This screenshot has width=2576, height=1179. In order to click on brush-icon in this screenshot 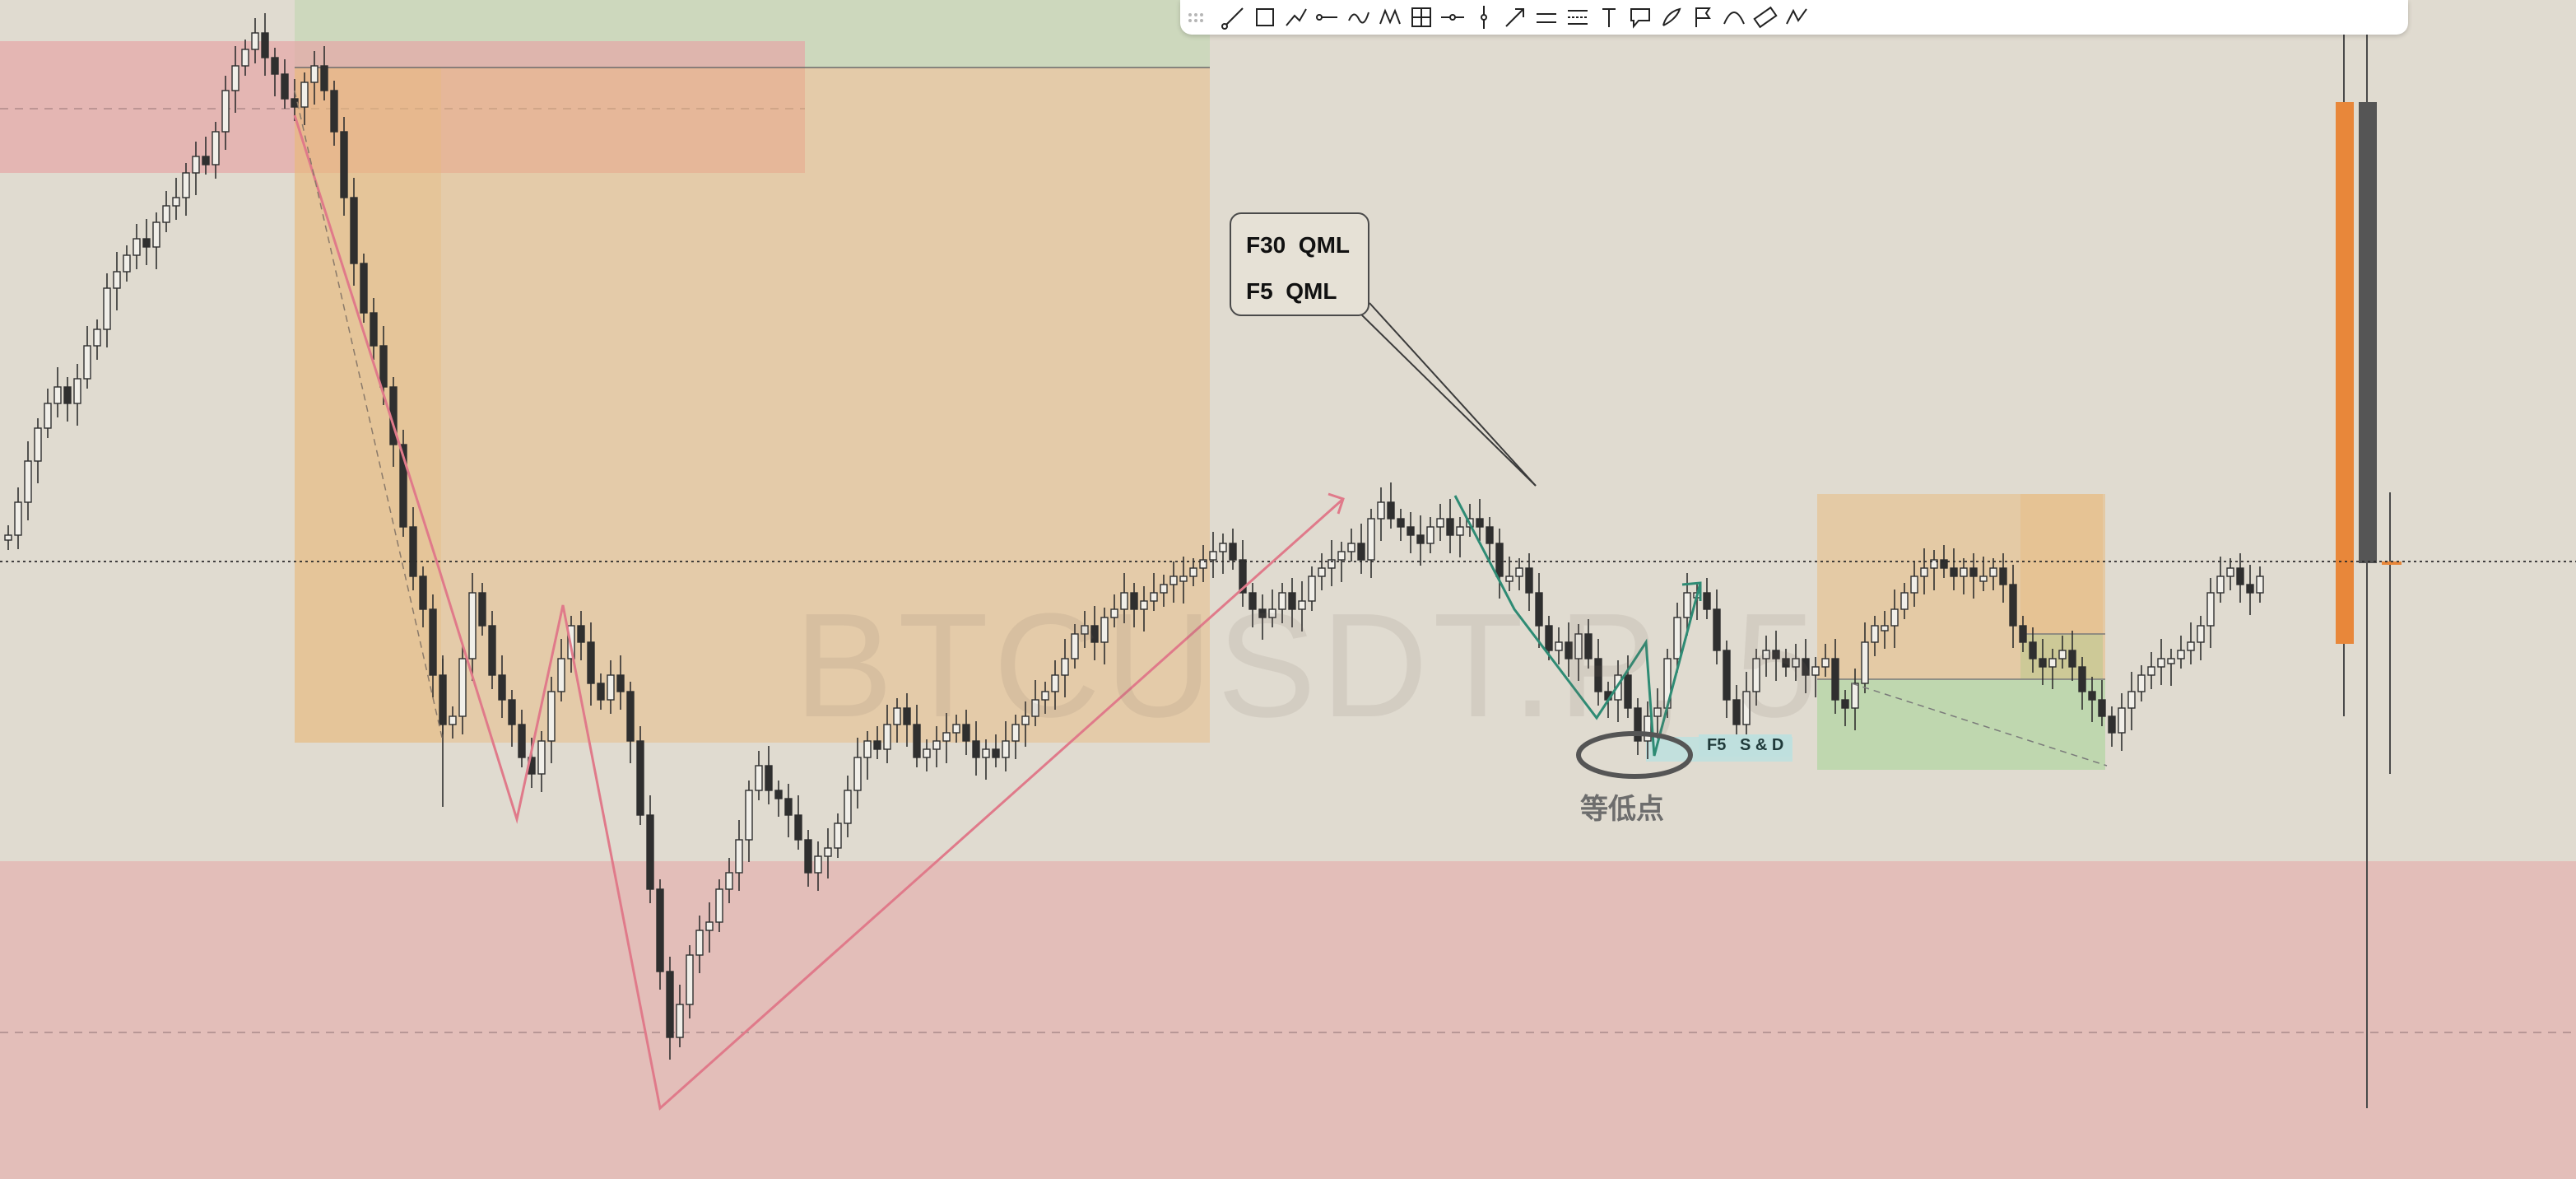, I will do `click(1671, 17)`.